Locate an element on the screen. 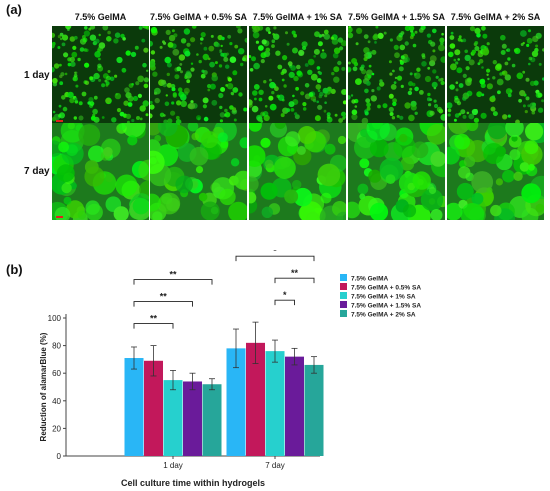 The image size is (550, 491). x-tick-label: 7 day is located at coordinates (275, 465).